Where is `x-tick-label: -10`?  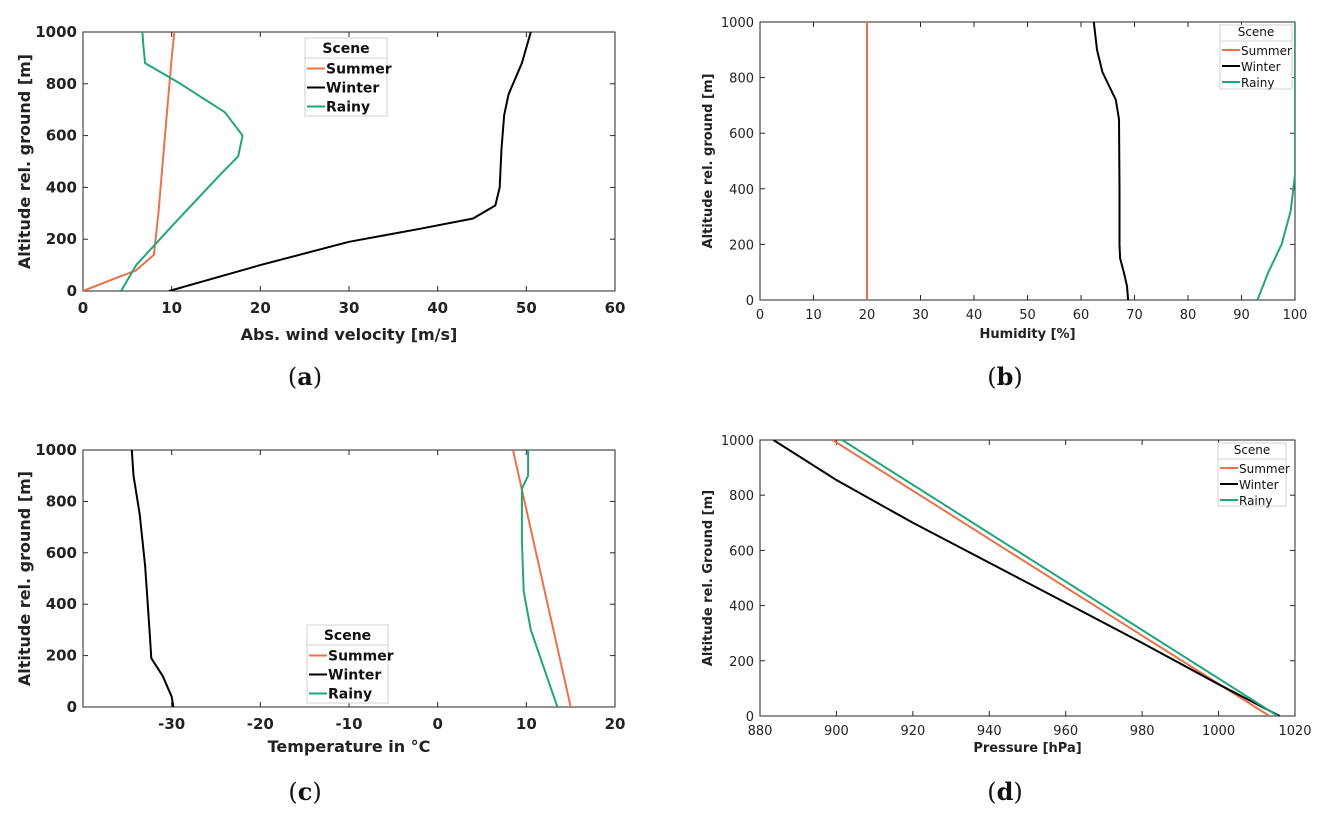
x-tick-label: -10 is located at coordinates (348, 724).